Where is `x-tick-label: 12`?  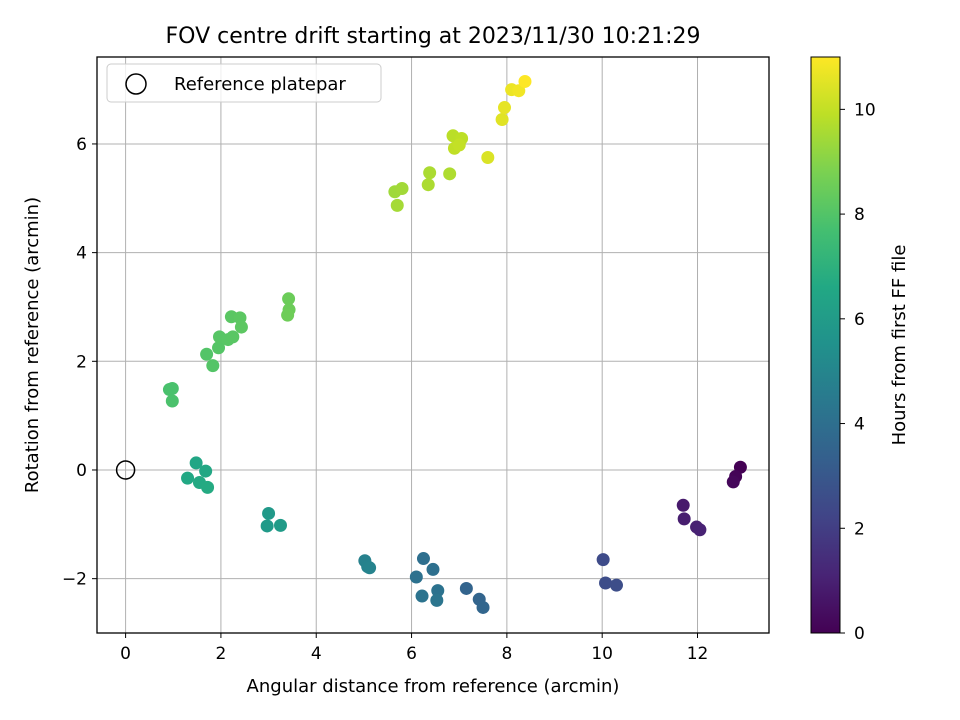 x-tick-label: 12 is located at coordinates (698, 654).